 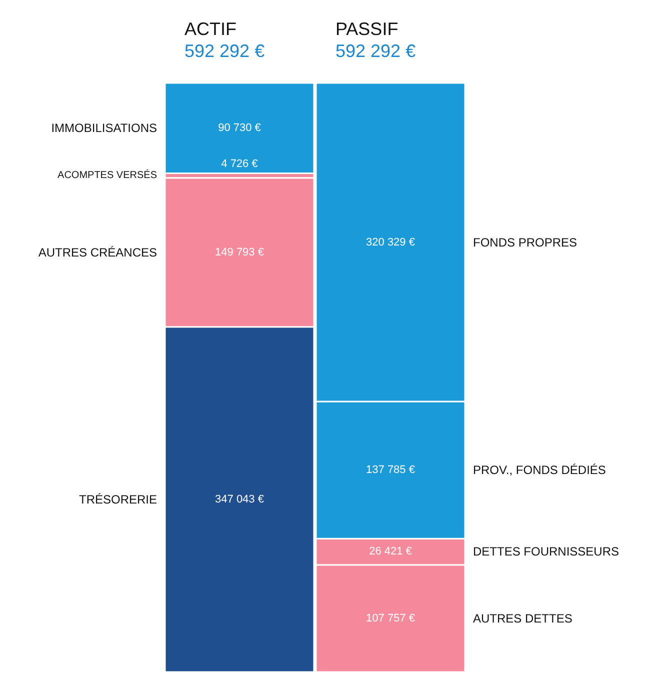 What do you see at coordinates (390, 470) in the screenshot?
I see `data-label: 137 785 €` at bounding box center [390, 470].